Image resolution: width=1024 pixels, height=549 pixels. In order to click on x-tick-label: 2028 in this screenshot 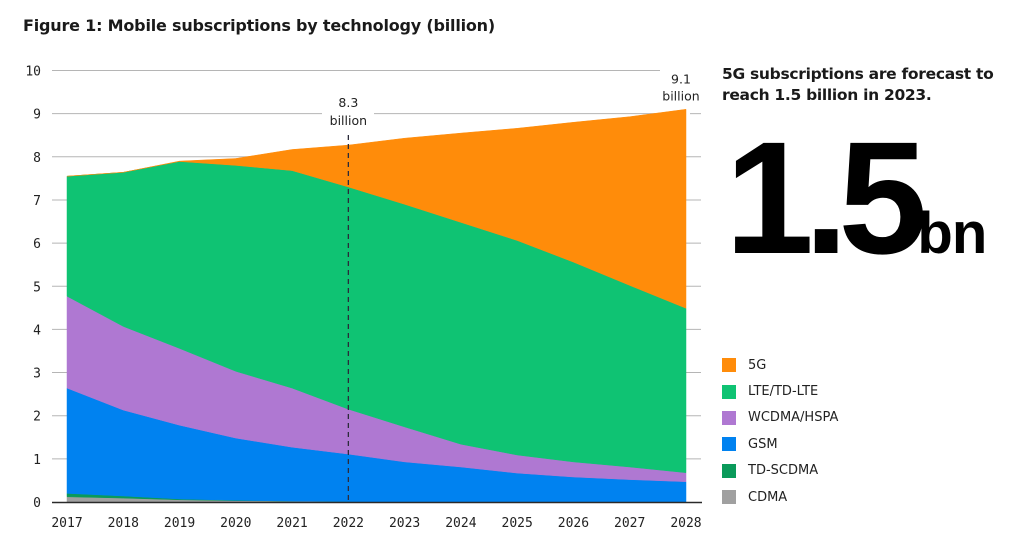, I will do `click(685, 523)`.